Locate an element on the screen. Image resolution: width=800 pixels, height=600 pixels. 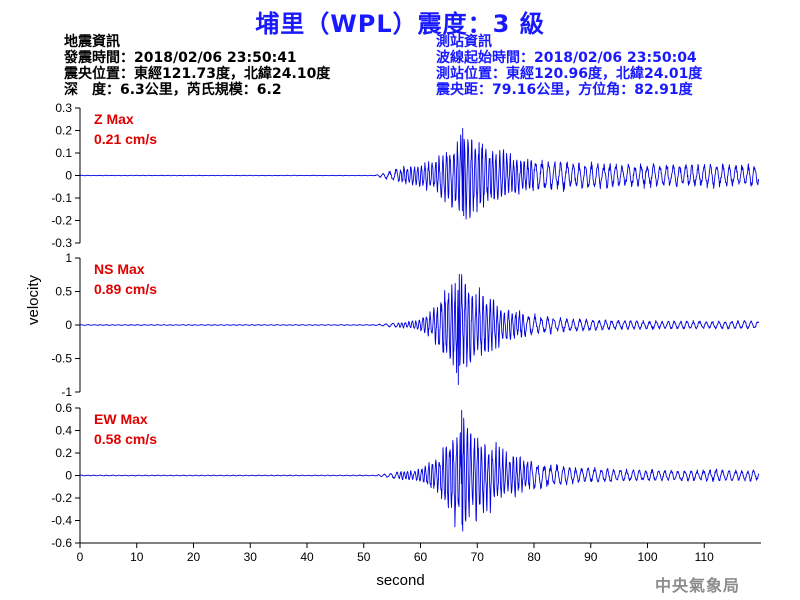
ns-max-label: NS Max is located at coordinates (119, 269).